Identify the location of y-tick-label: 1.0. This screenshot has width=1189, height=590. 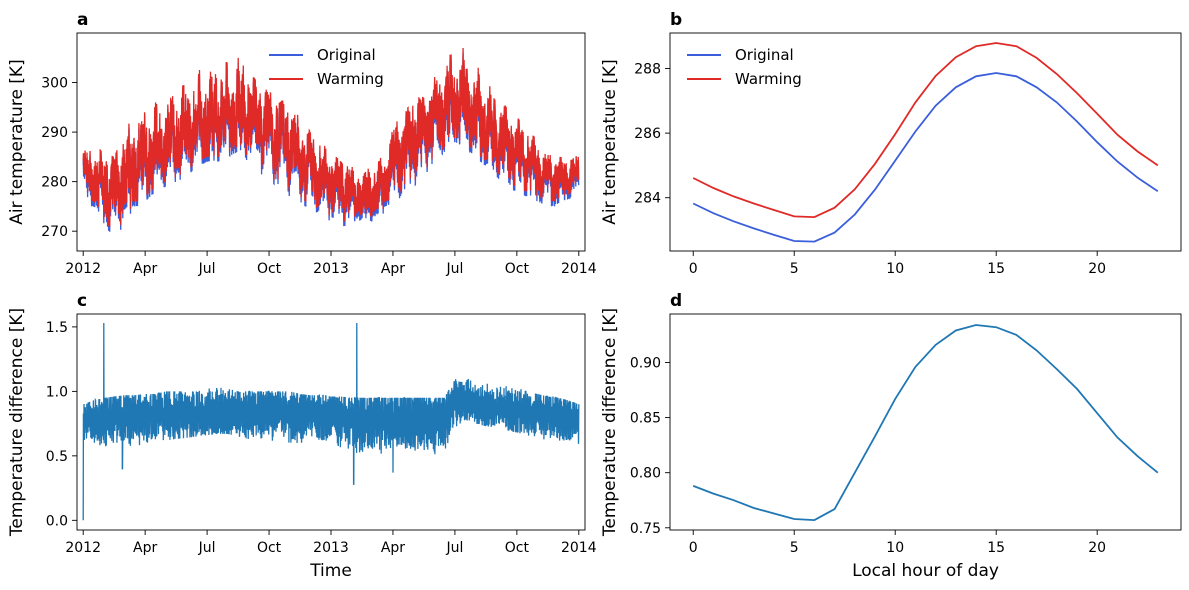
(57, 392).